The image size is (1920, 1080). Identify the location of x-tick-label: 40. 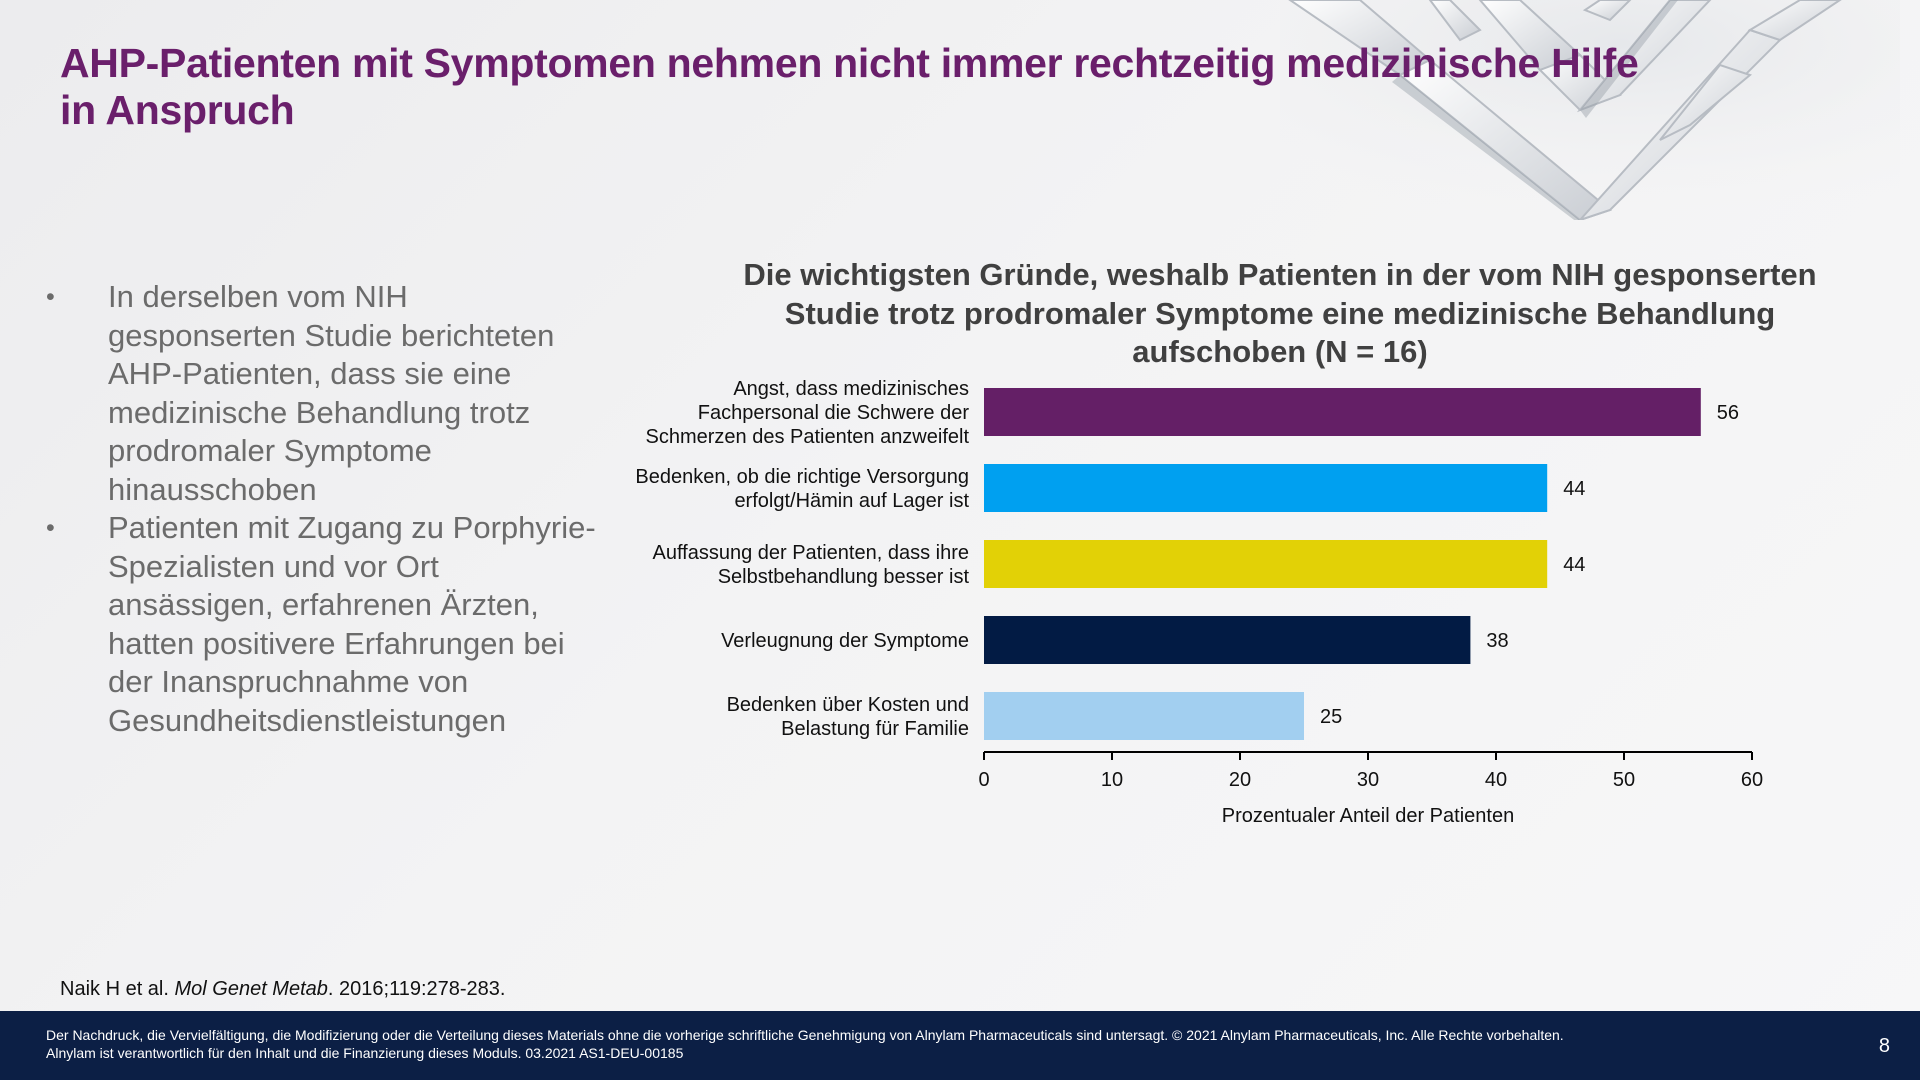
(1496, 780).